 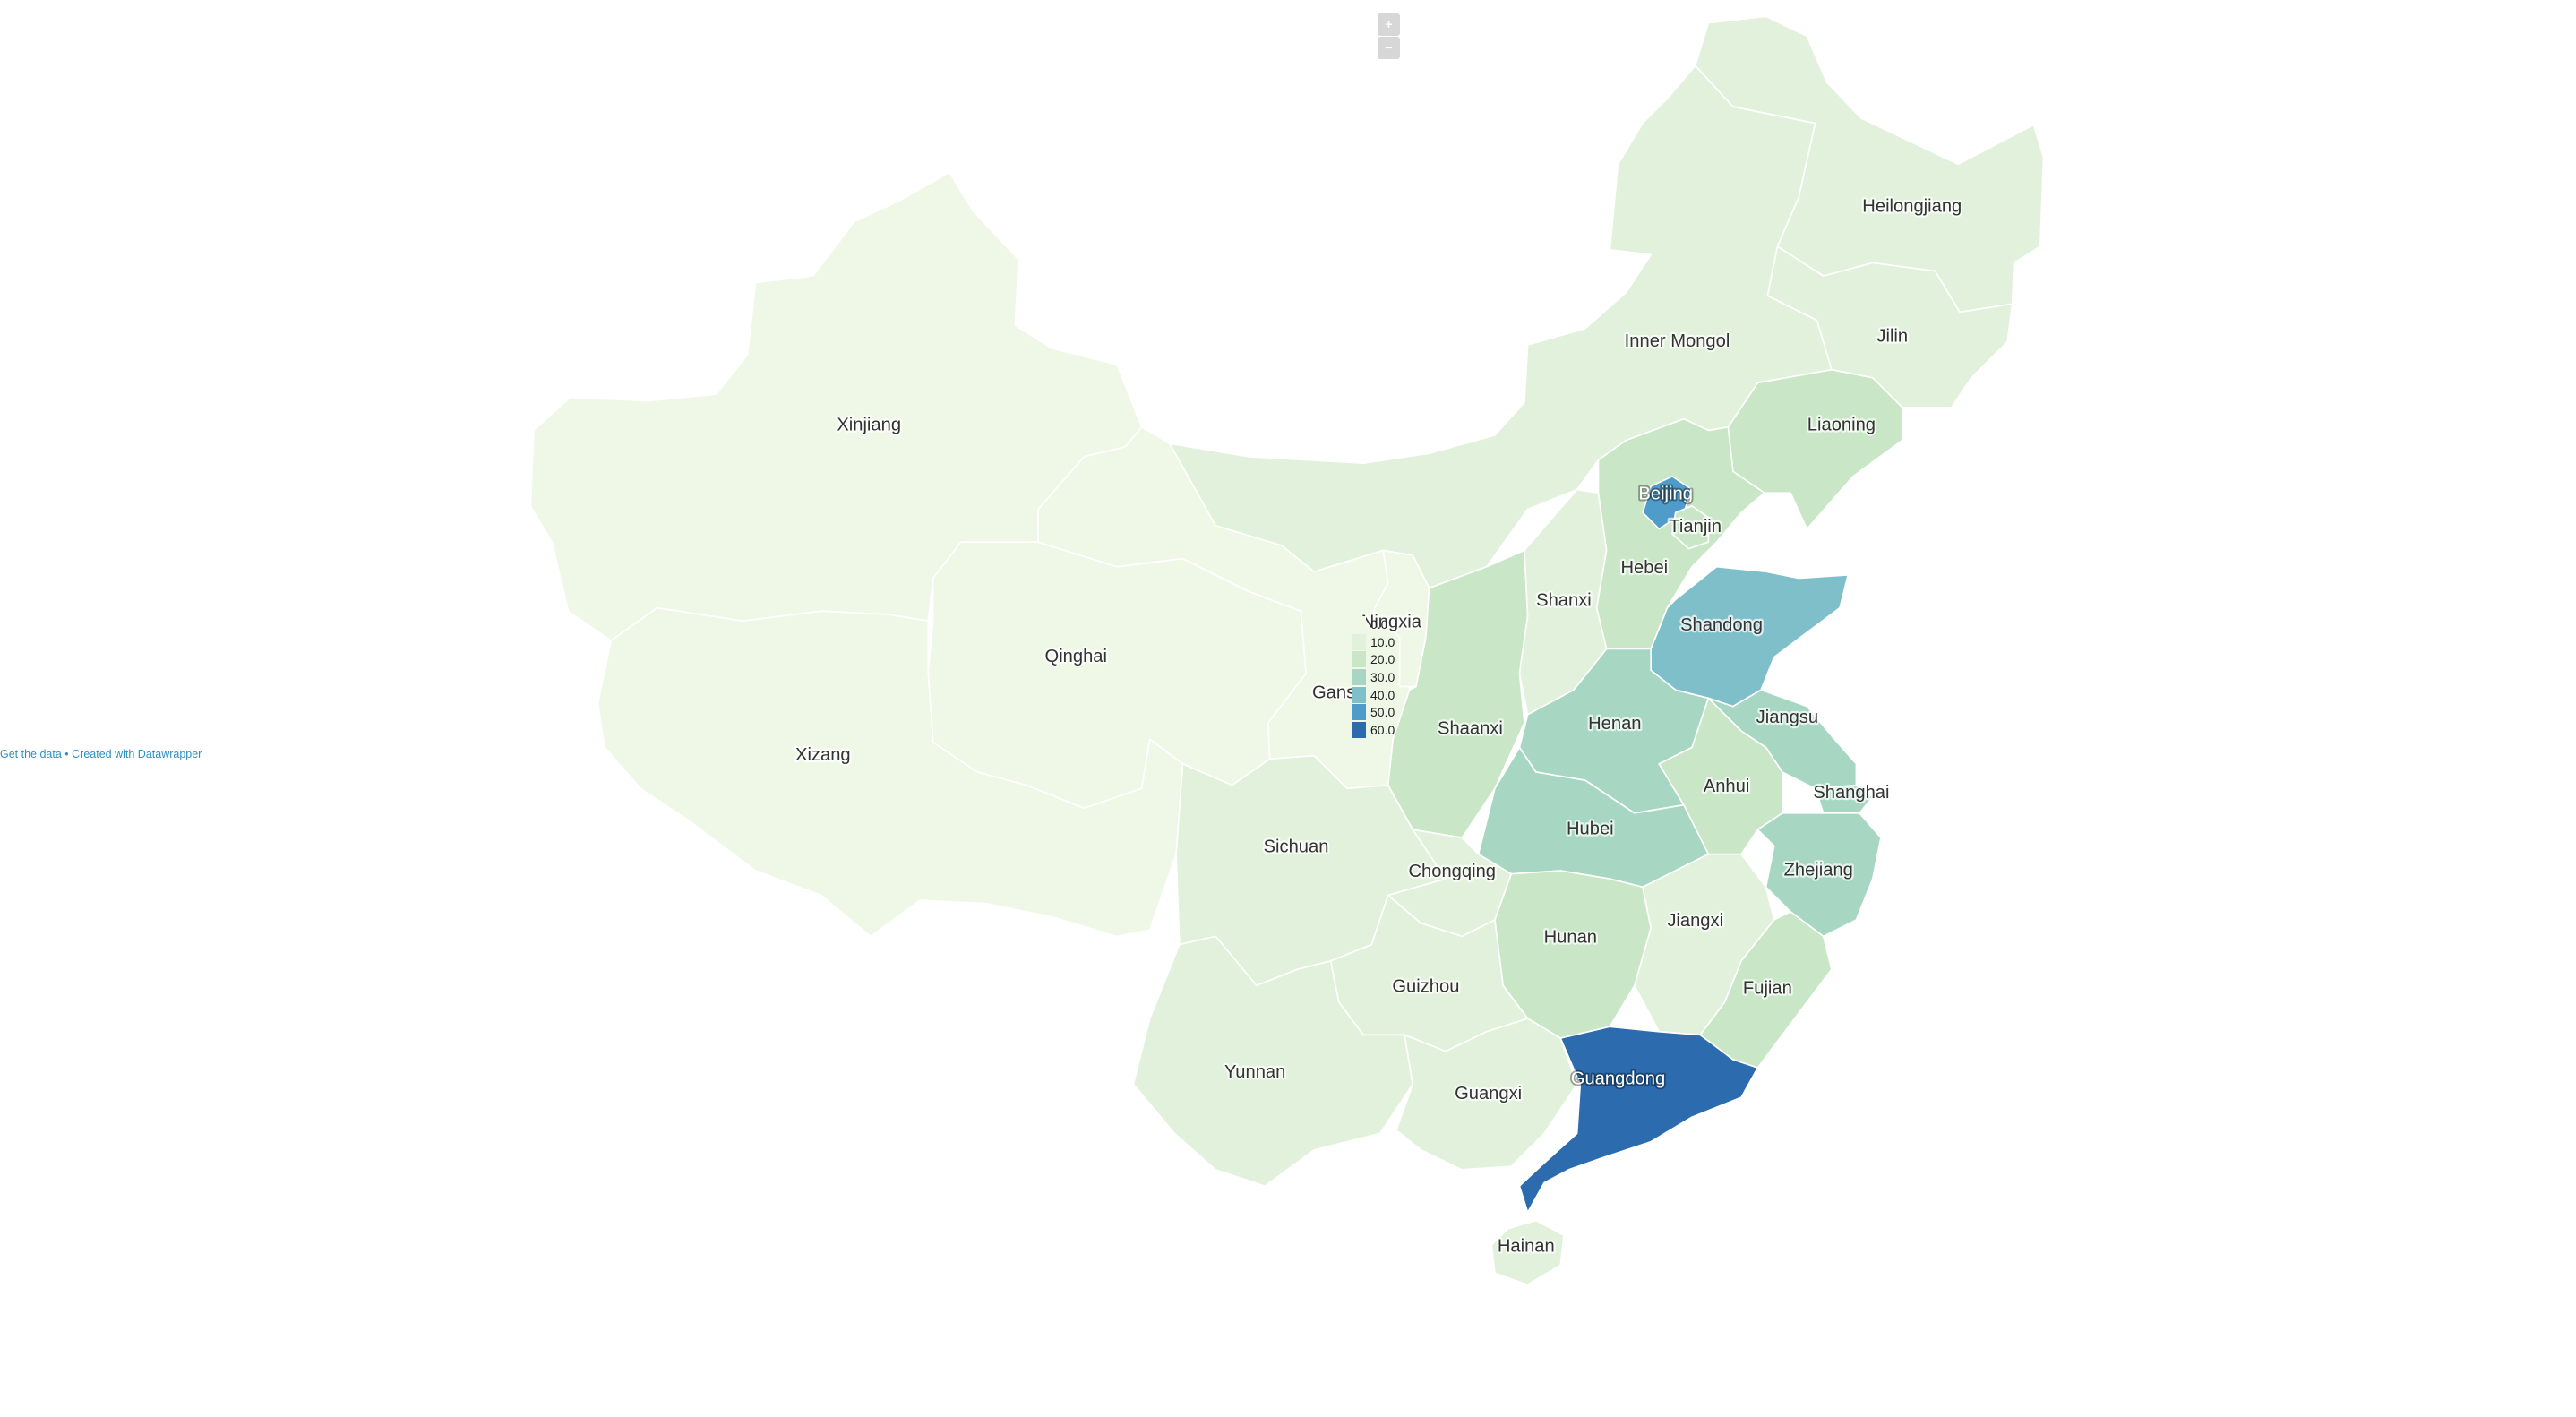 What do you see at coordinates (1382, 712) in the screenshot?
I see `legend-label: 50.0` at bounding box center [1382, 712].